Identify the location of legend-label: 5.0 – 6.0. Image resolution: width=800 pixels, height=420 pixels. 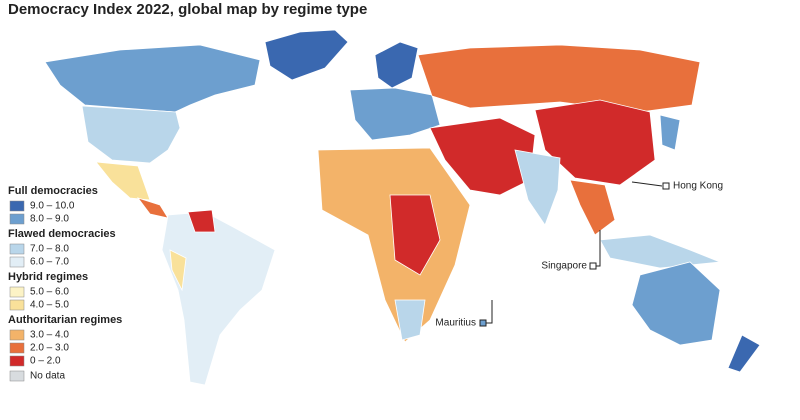
(49, 292).